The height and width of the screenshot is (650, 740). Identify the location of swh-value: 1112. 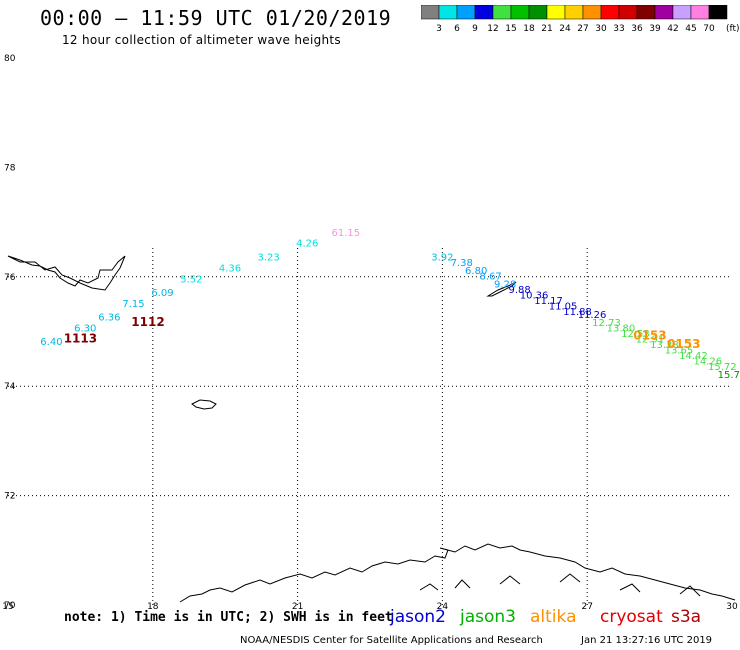
(147, 322).